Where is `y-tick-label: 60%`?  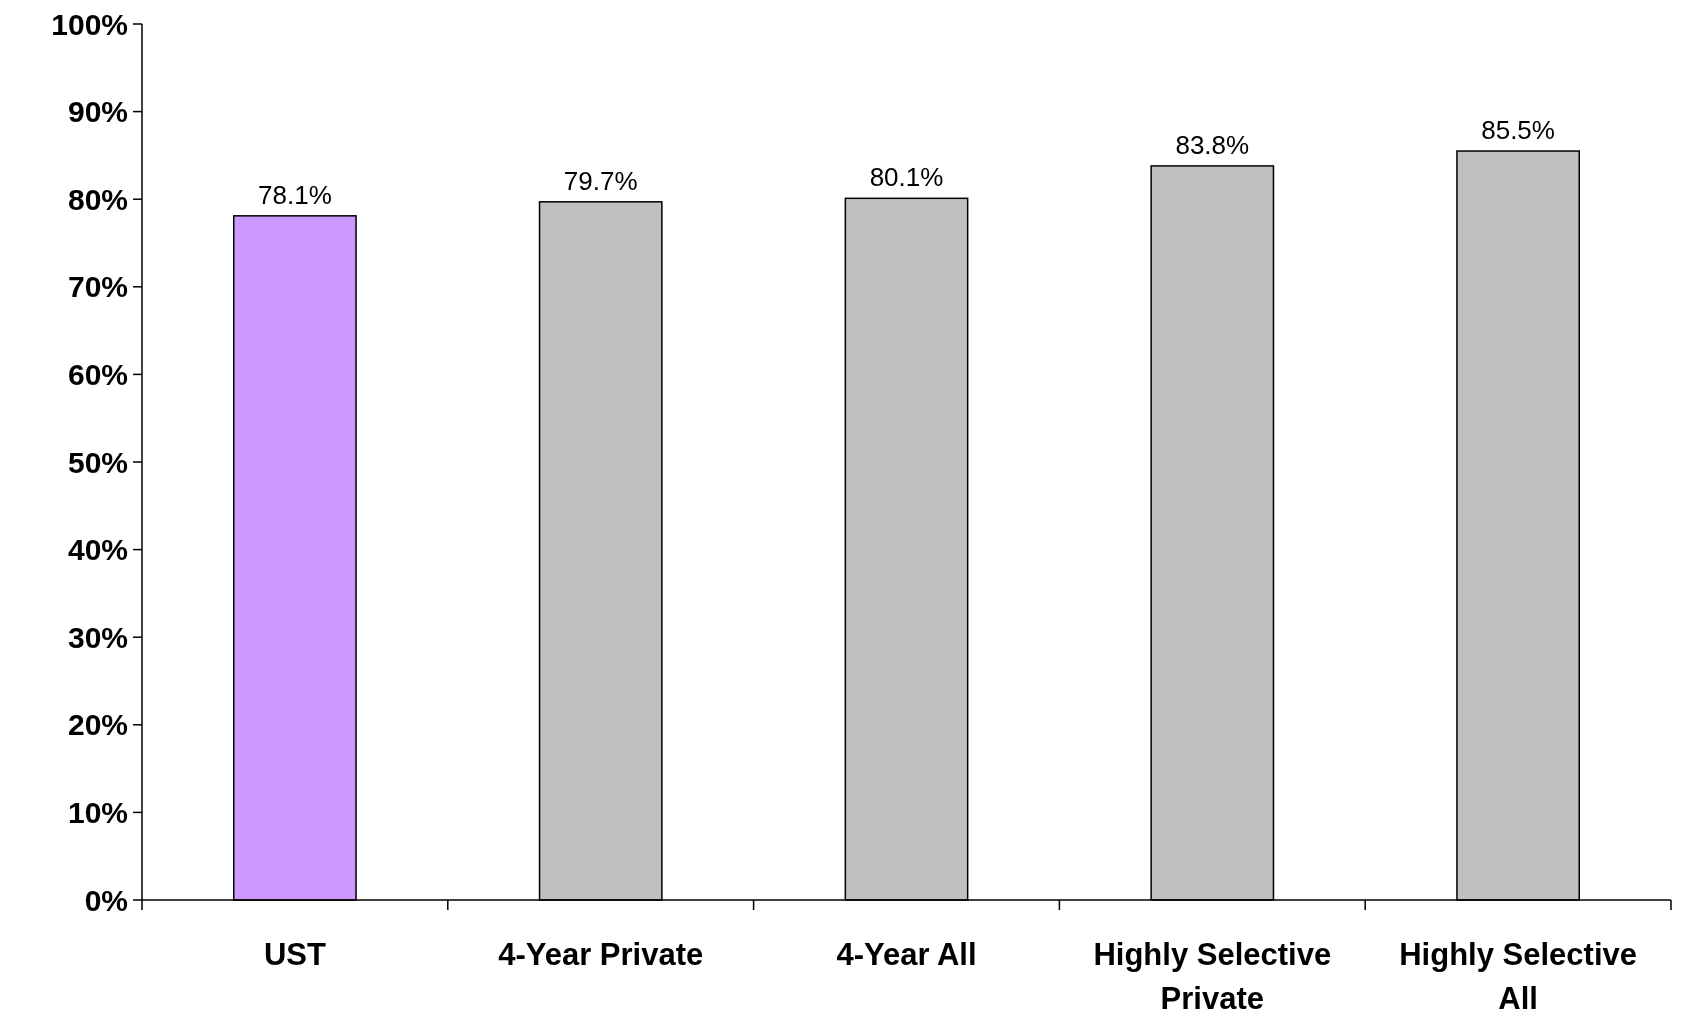
y-tick-label: 60% is located at coordinates (97, 374).